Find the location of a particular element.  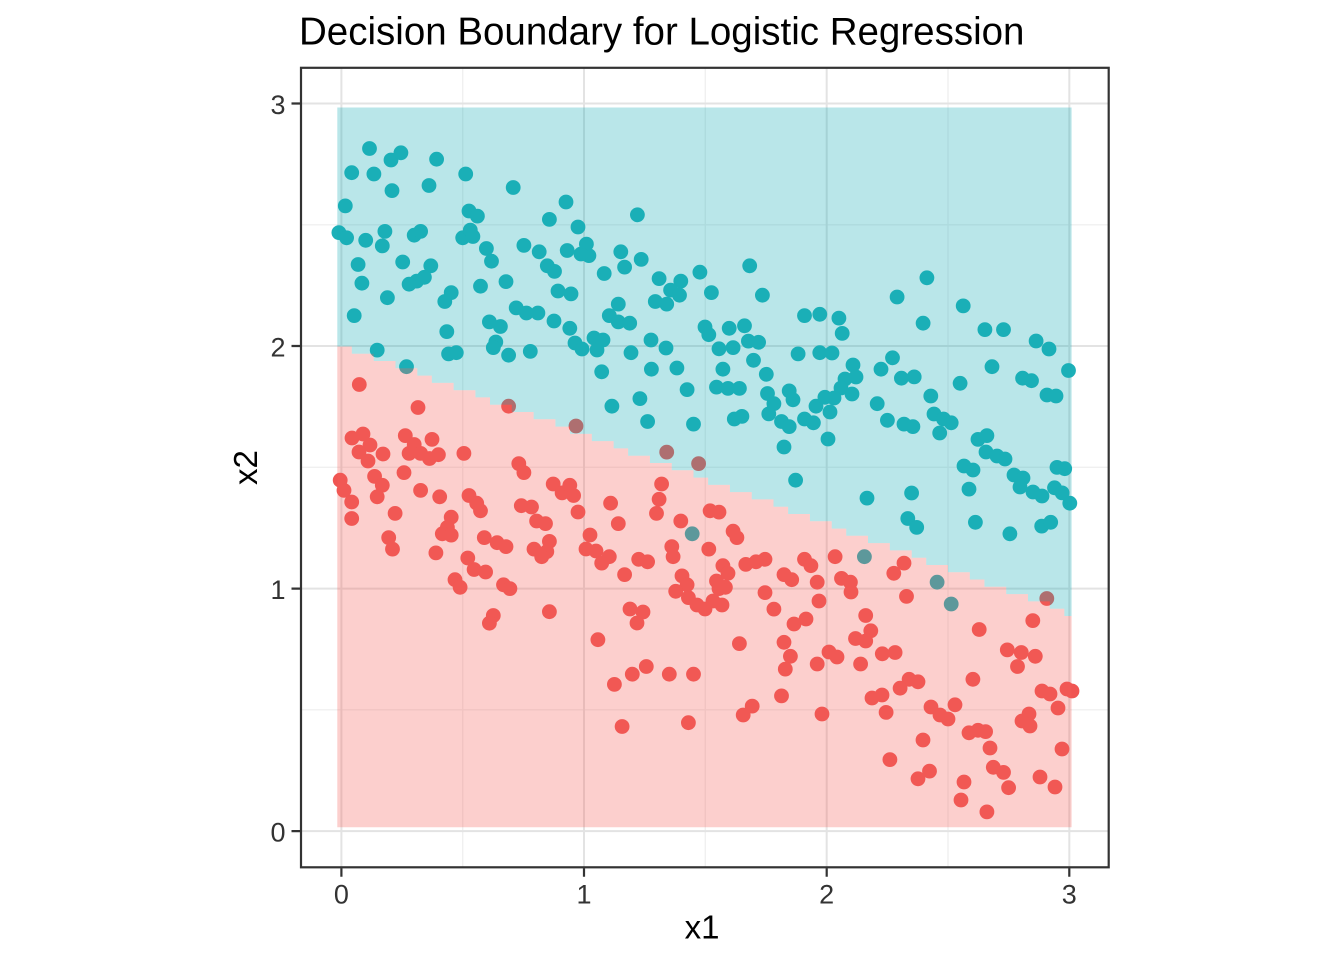

svg-text: x1 is located at coordinates (702, 927).